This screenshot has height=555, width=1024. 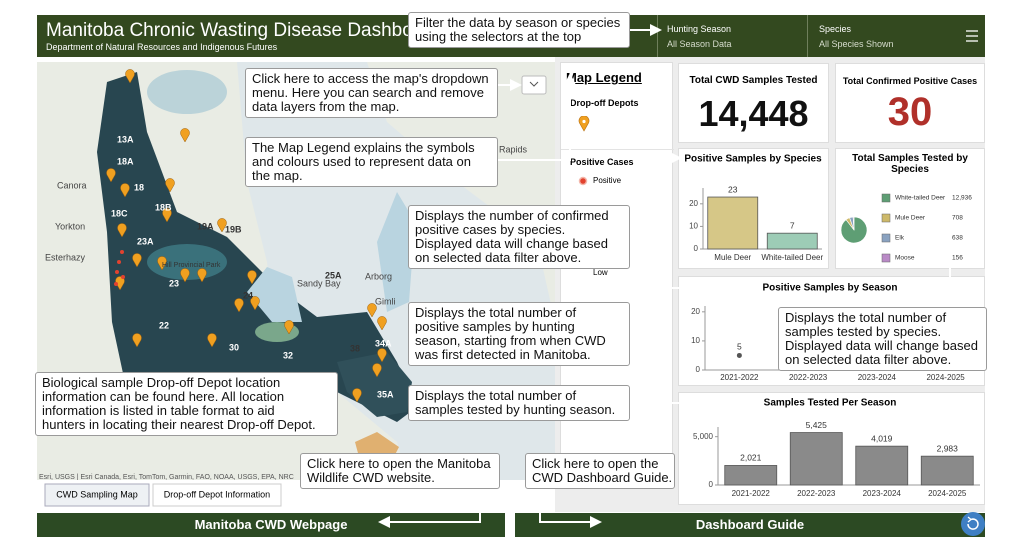 I want to click on map-label: 22, so click(x=164, y=325).